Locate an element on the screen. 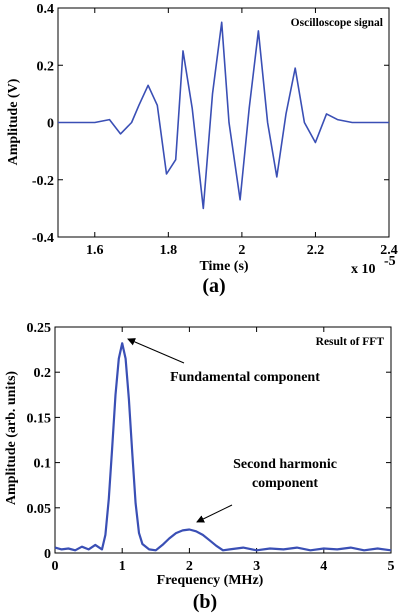 Image resolution: width=400 pixels, height=613 pixels. chart-b-ylabel: Amplitude (arb. units) is located at coordinates (11, 438).